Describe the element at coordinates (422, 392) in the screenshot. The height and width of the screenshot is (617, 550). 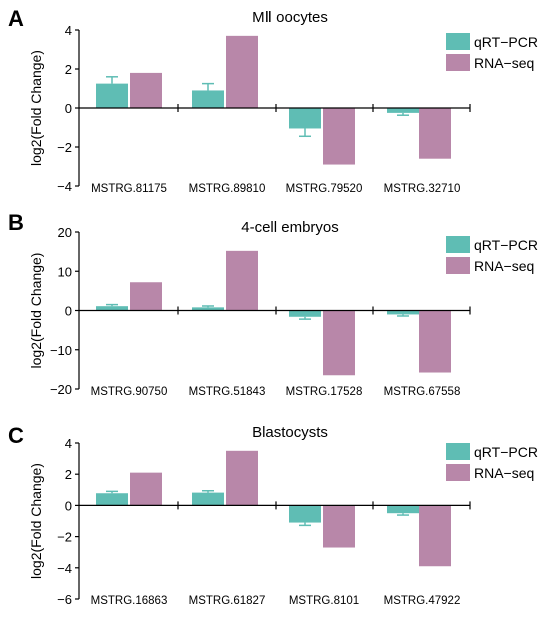
I see `x-category-label: MSTRG.67558` at that location.